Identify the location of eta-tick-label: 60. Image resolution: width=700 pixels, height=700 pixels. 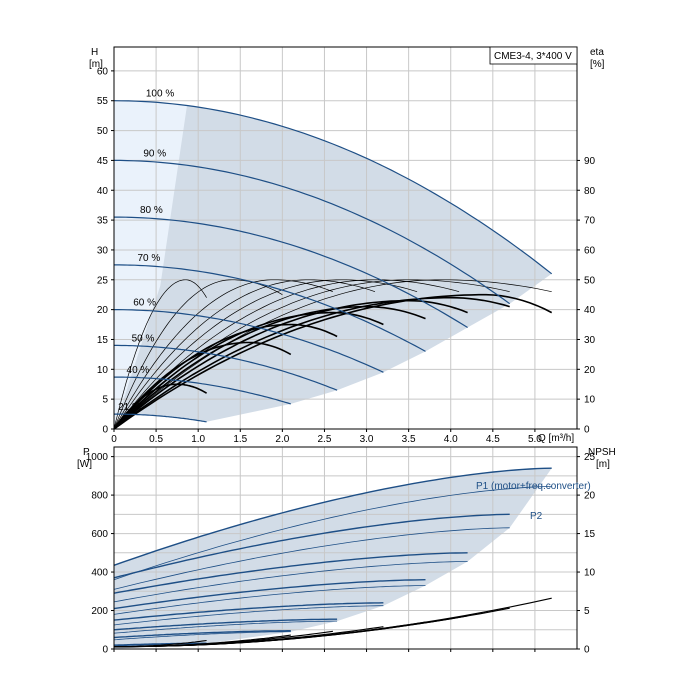
(590, 250).